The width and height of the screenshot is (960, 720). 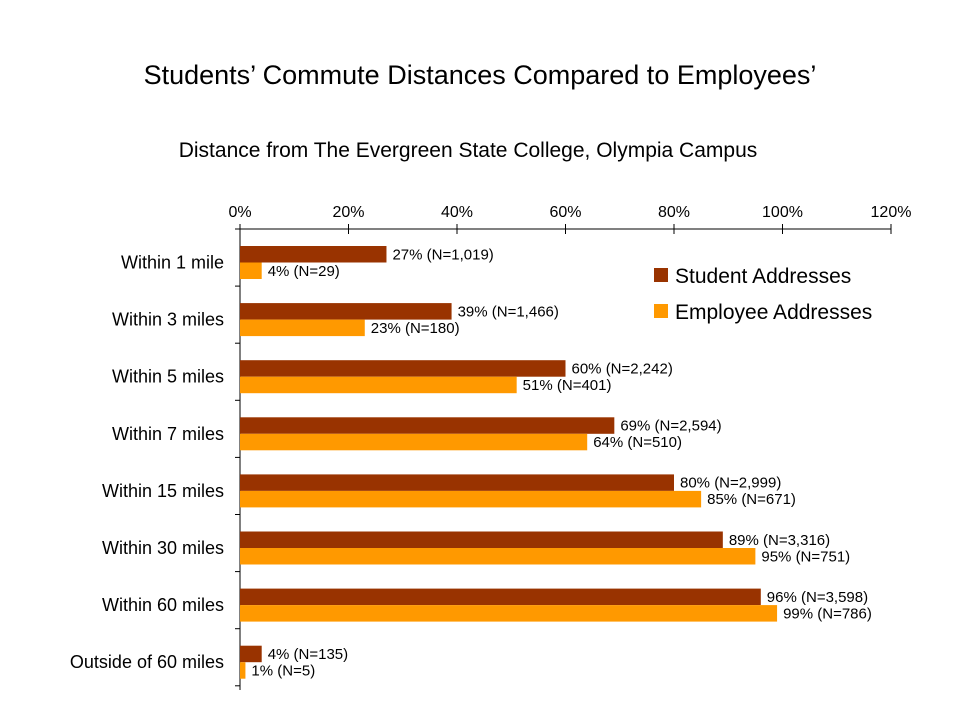 I want to click on x-tick-label: 40%, so click(x=457, y=212).